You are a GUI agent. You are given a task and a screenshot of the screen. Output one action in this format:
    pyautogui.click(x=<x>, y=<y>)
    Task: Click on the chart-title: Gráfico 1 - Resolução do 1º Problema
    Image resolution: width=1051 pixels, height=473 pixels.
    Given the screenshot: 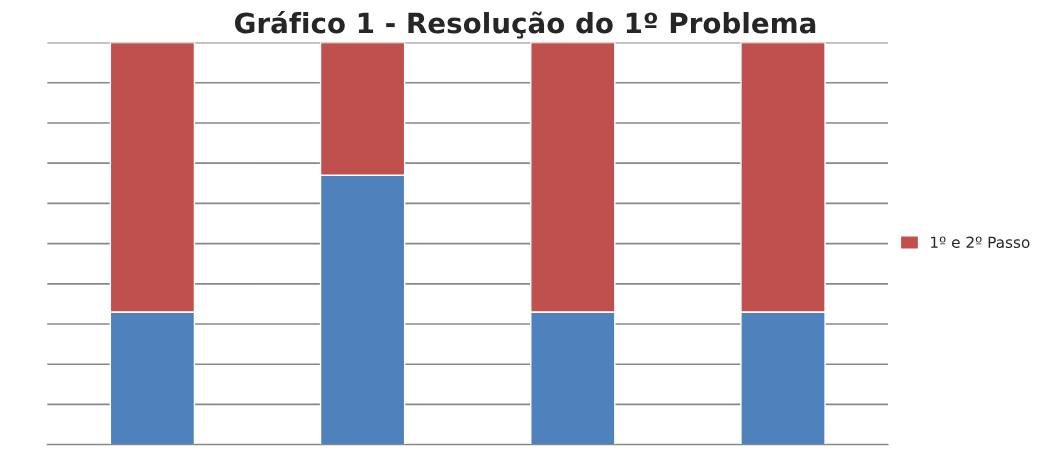 What is the action you would take?
    pyautogui.click(x=525, y=24)
    